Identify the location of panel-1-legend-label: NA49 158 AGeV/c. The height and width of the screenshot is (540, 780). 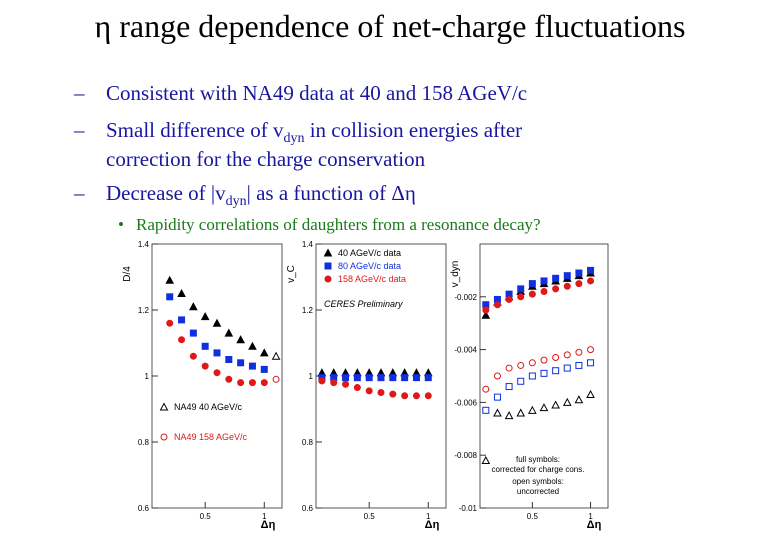
(211, 437).